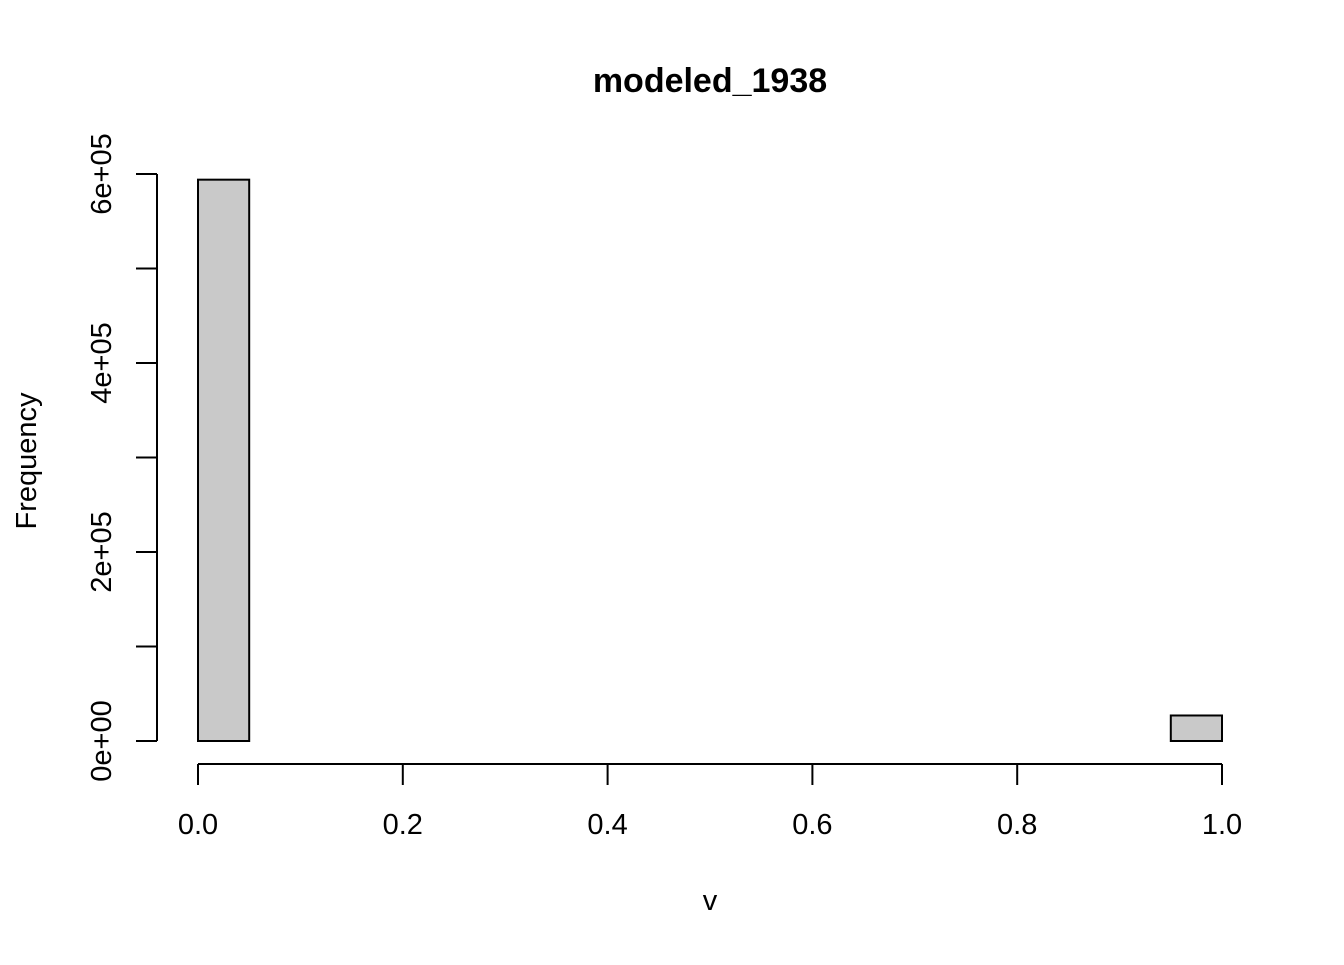  What do you see at coordinates (198, 825) in the screenshot?
I see `x-tick-label: 0.0` at bounding box center [198, 825].